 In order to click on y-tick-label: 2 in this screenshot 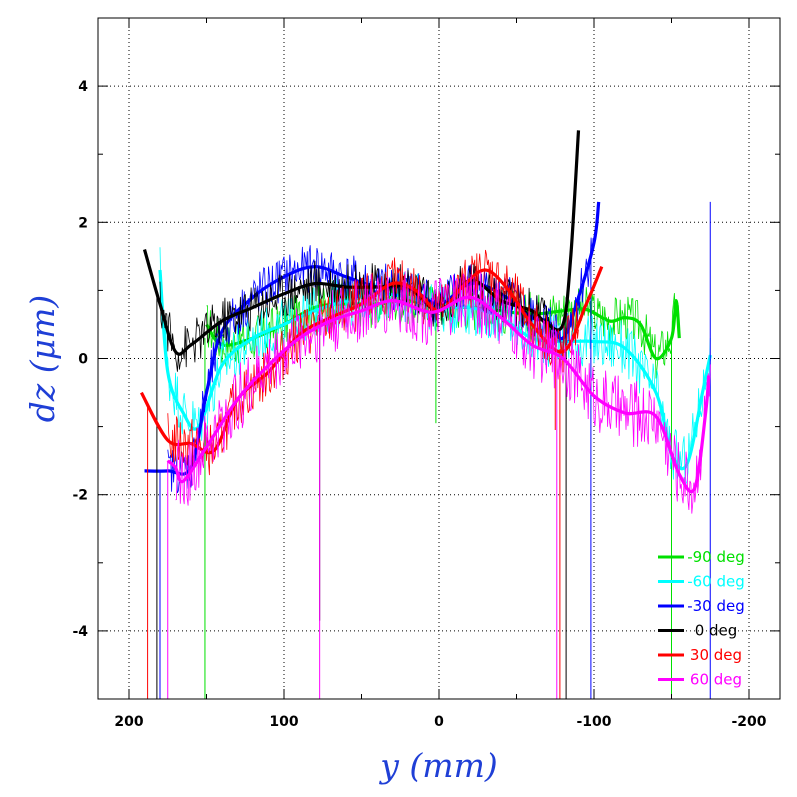, I will do `click(83, 223)`.